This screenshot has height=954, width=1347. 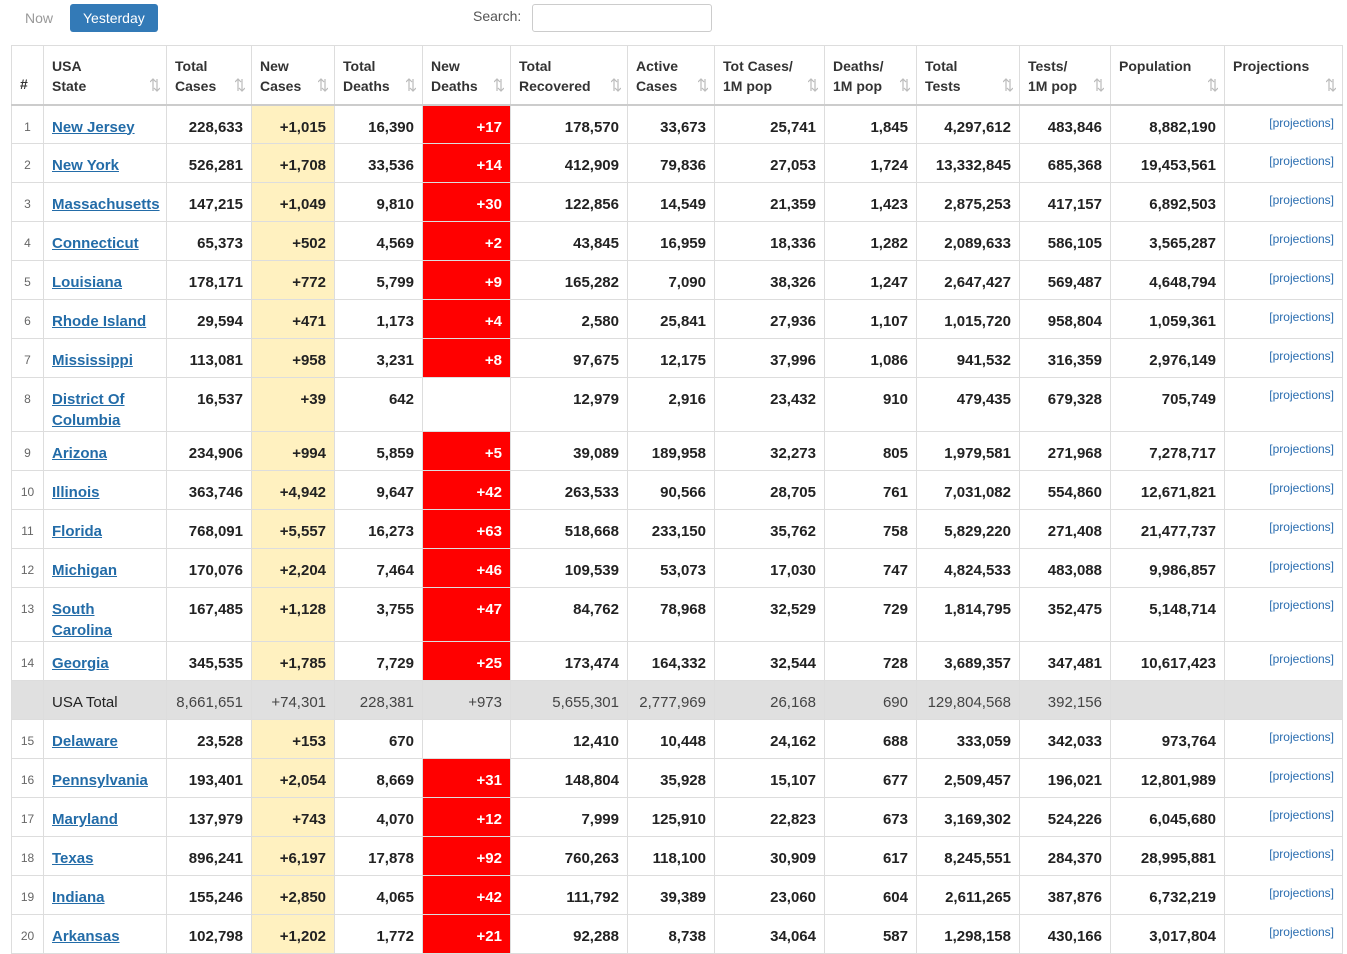 What do you see at coordinates (76, 492) in the screenshot?
I see `state-link: Illinois` at bounding box center [76, 492].